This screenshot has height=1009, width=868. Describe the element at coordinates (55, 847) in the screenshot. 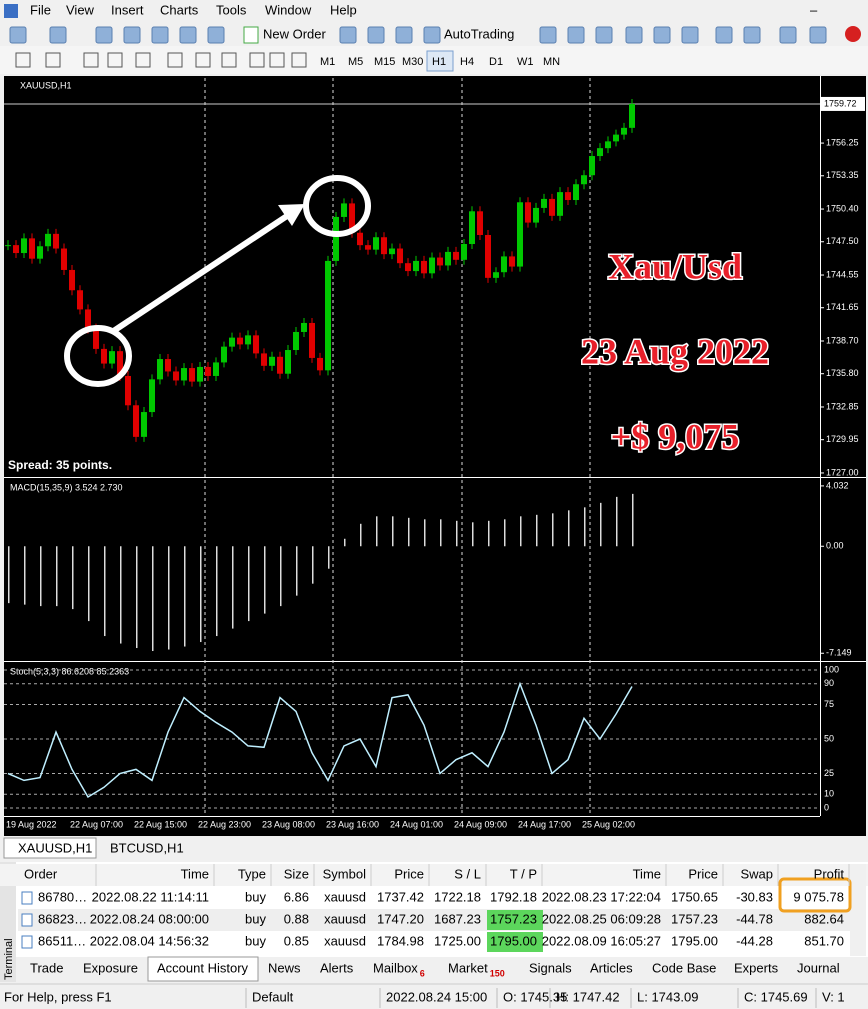

I see `chart-tab: XAUUSD,H1` at that location.